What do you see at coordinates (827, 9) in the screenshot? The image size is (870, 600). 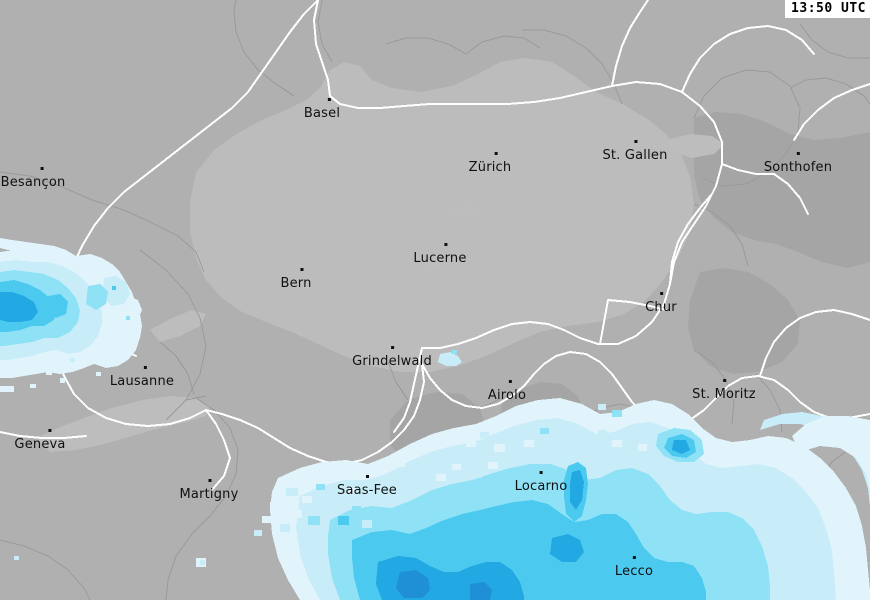 I see `timestamp-badge: 13:50 UTC` at bounding box center [827, 9].